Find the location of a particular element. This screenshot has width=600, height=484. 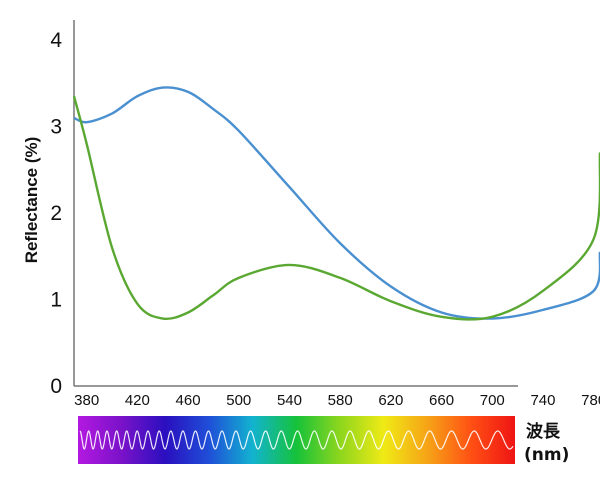

y-axis-label: Reflectance (%) is located at coordinates (31, 200).